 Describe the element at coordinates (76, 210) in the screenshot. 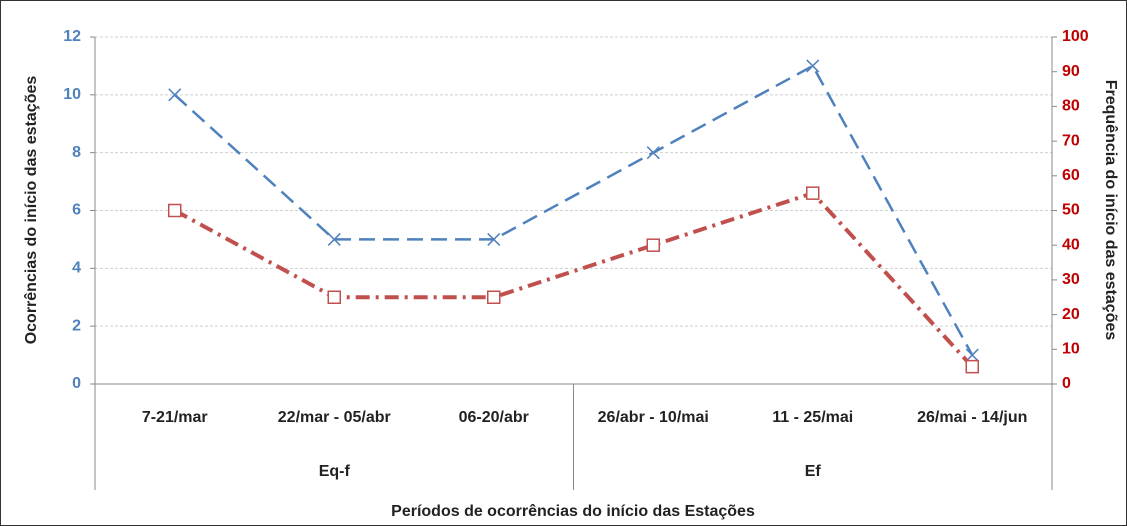

I see `y-tick-label: 6` at that location.